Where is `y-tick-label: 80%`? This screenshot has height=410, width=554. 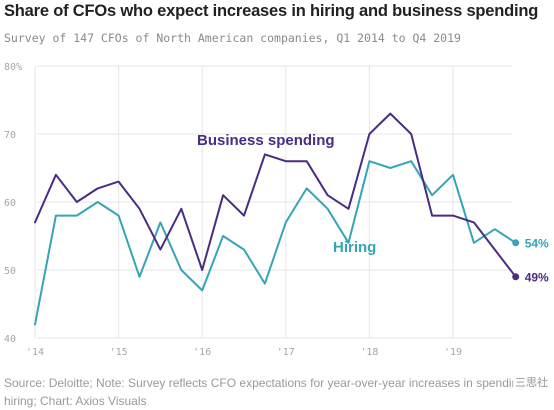 y-tick-label: 80% is located at coordinates (13, 67).